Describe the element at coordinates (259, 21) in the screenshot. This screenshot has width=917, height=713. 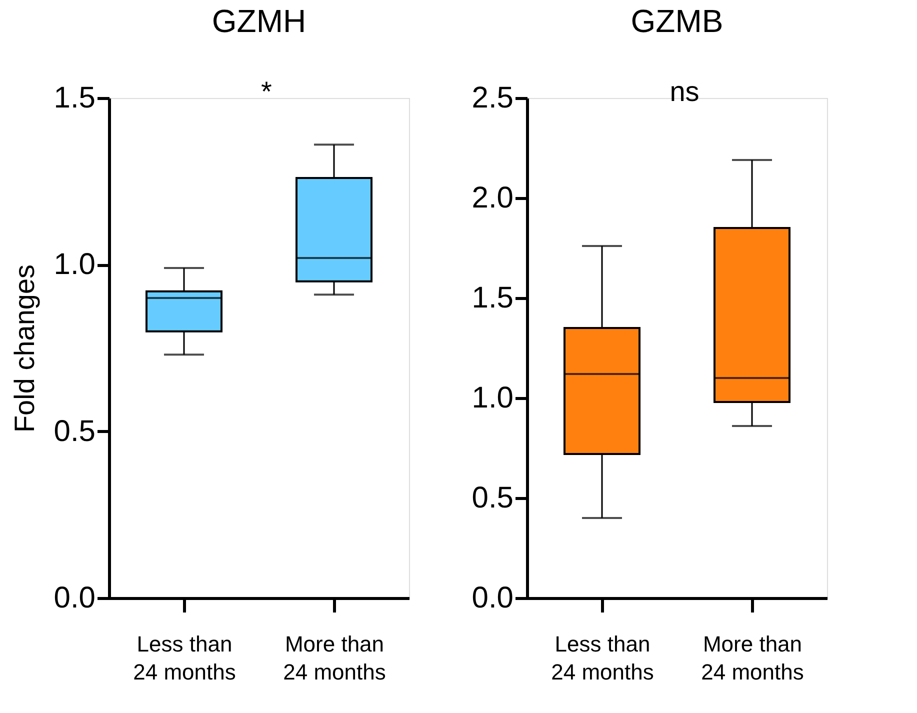
I see `chart-title: GZMH` at that location.